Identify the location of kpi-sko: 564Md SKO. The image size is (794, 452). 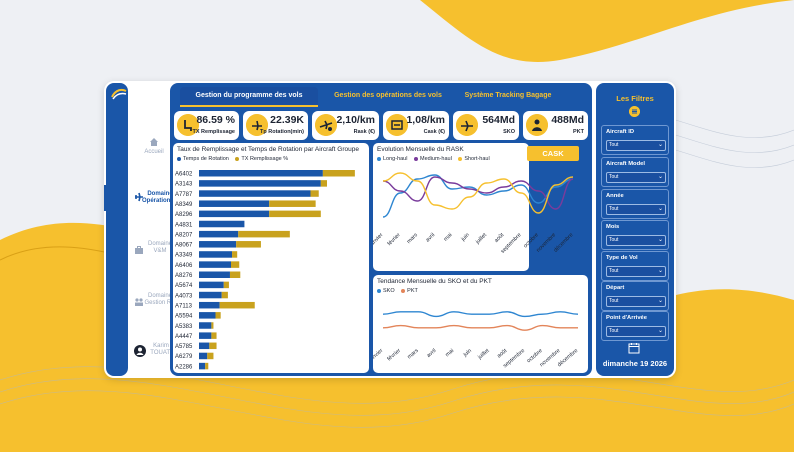
(486, 125).